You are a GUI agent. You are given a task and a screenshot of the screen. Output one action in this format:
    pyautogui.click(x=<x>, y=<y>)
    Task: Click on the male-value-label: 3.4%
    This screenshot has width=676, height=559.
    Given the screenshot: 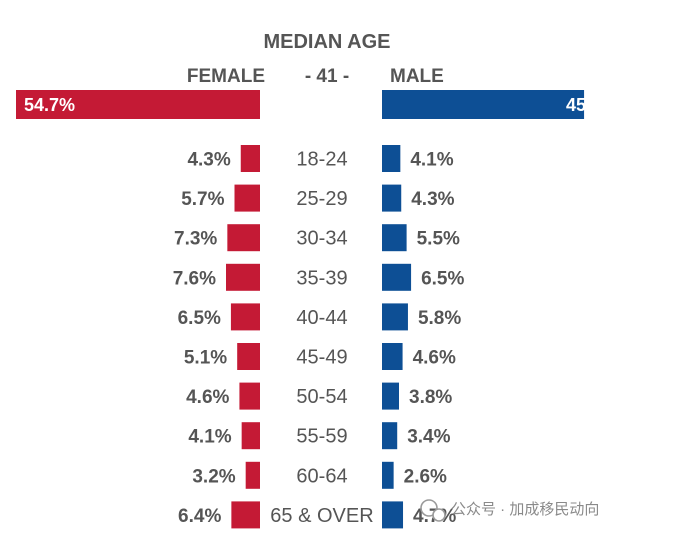 What is the action you would take?
    pyautogui.click(x=428, y=437)
    